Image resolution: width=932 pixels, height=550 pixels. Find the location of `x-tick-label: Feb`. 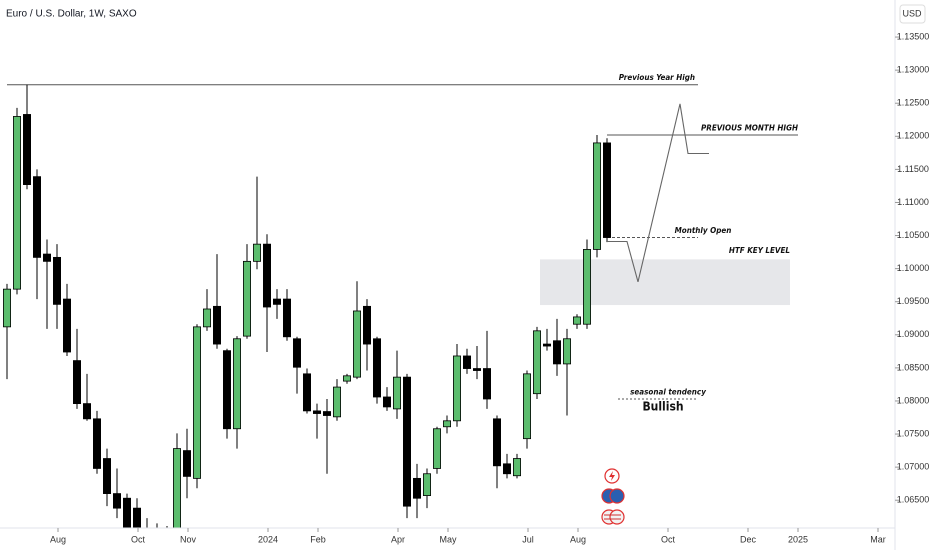

x-tick-label: Feb is located at coordinates (318, 539).